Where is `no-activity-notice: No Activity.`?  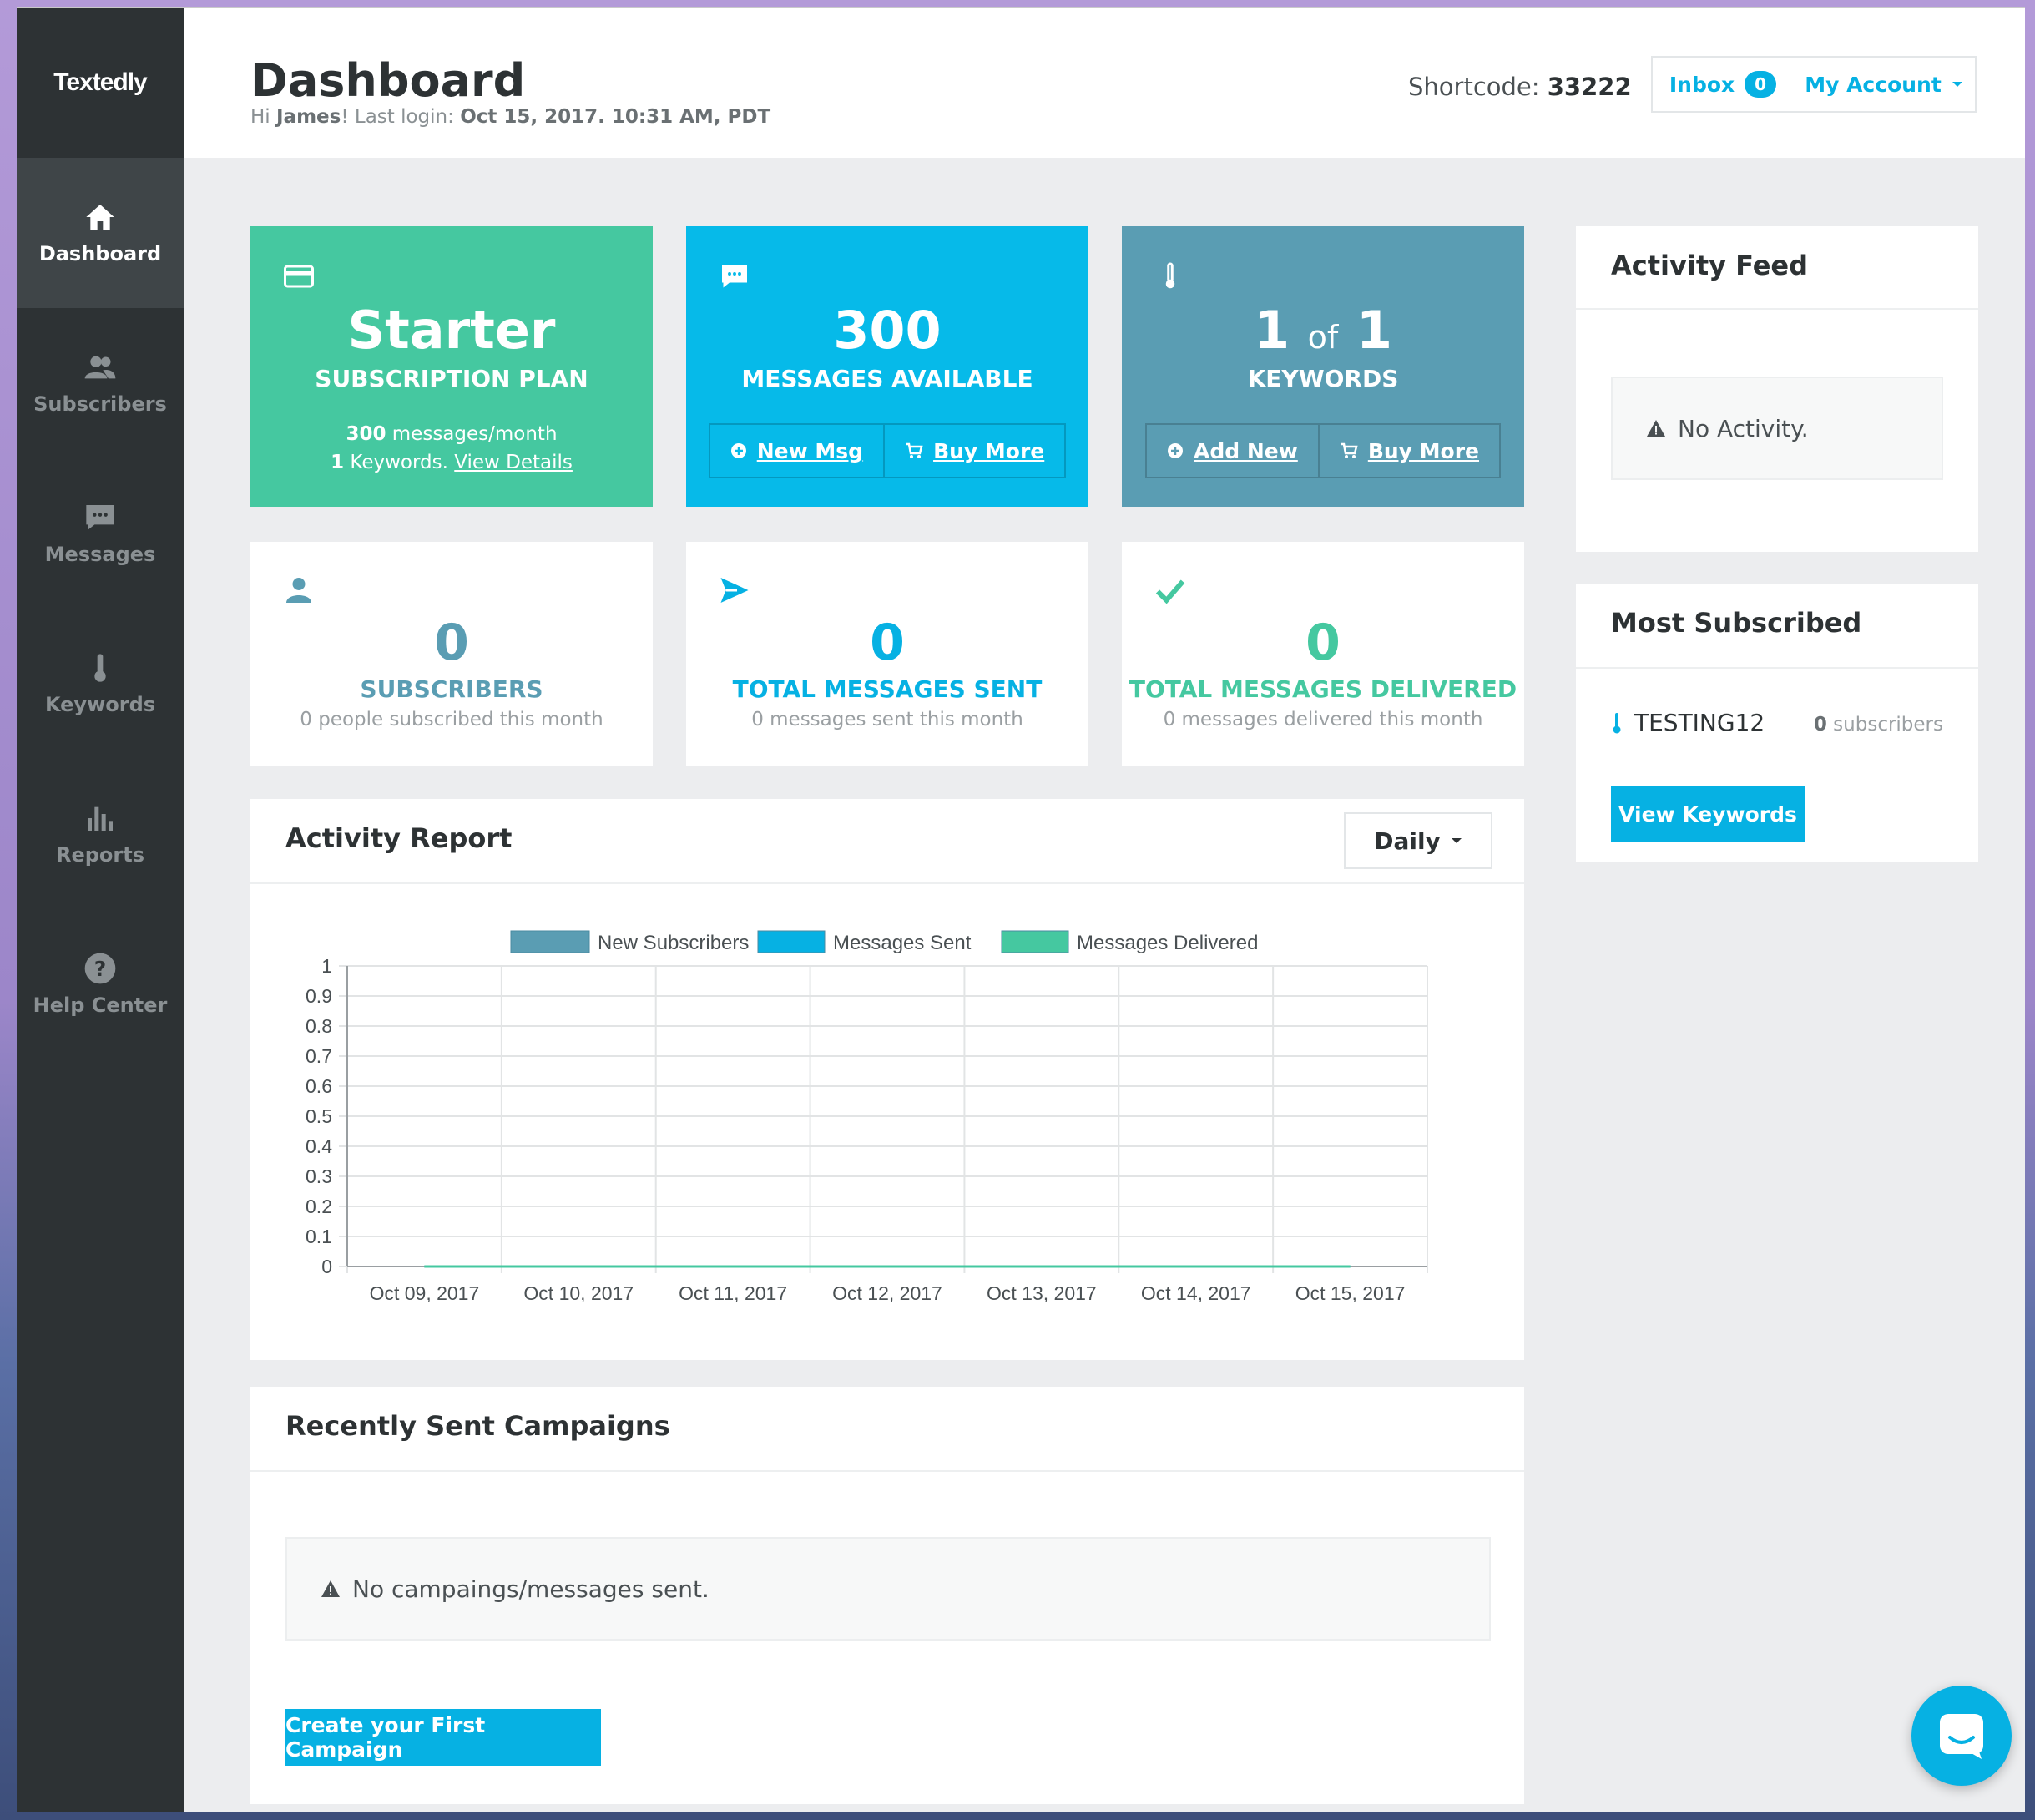
no-activity-notice: No Activity. is located at coordinates (1777, 428).